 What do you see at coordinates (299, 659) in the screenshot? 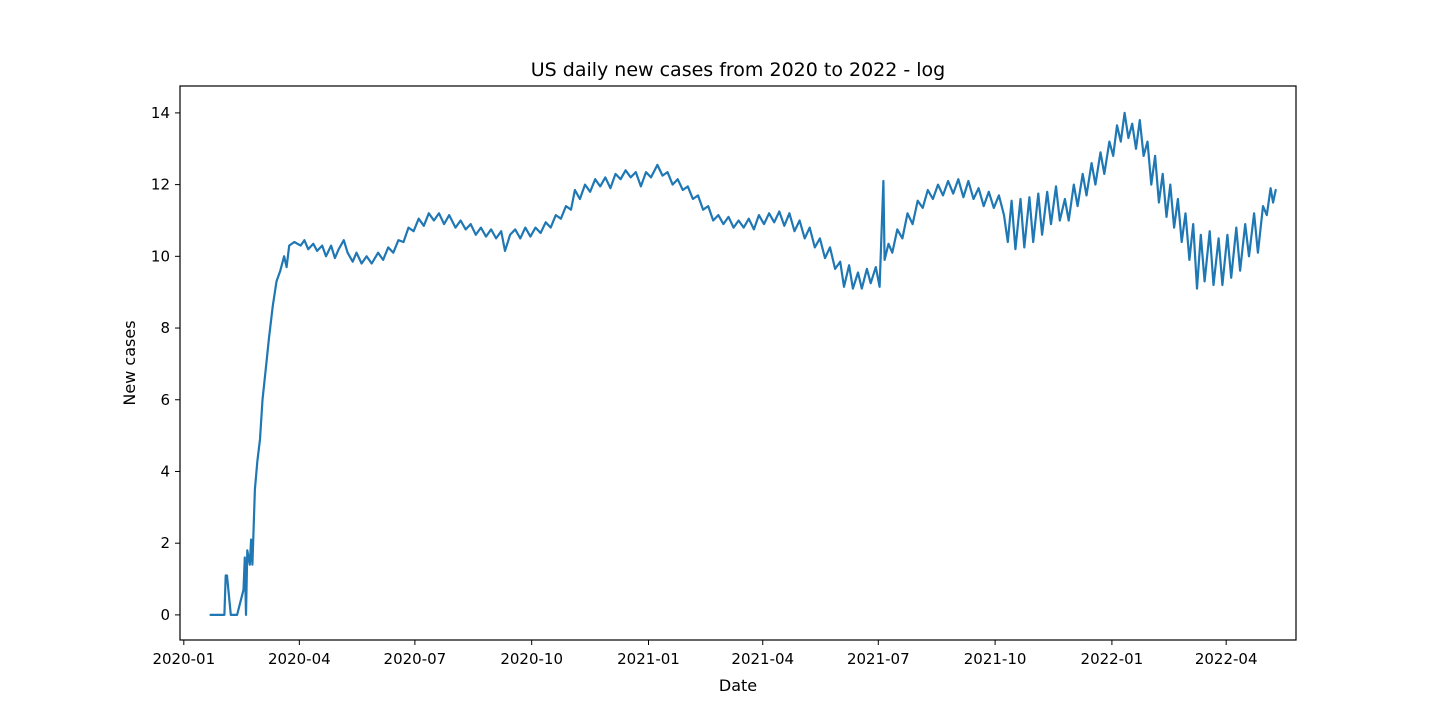
I see `x-tick-label: 2020-04` at bounding box center [299, 659].